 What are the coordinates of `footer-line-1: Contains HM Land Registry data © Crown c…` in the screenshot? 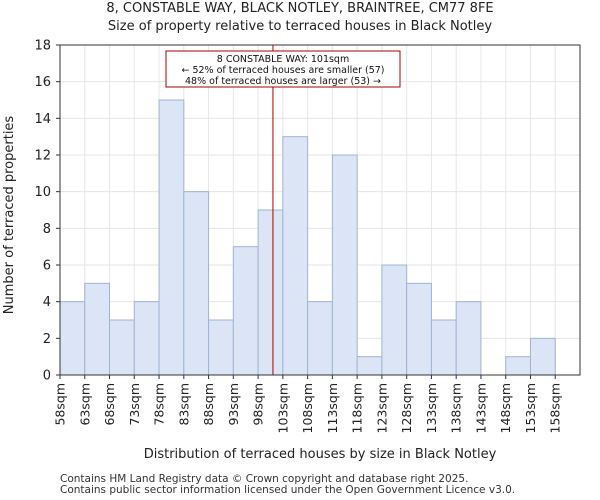 It's located at (264, 479).